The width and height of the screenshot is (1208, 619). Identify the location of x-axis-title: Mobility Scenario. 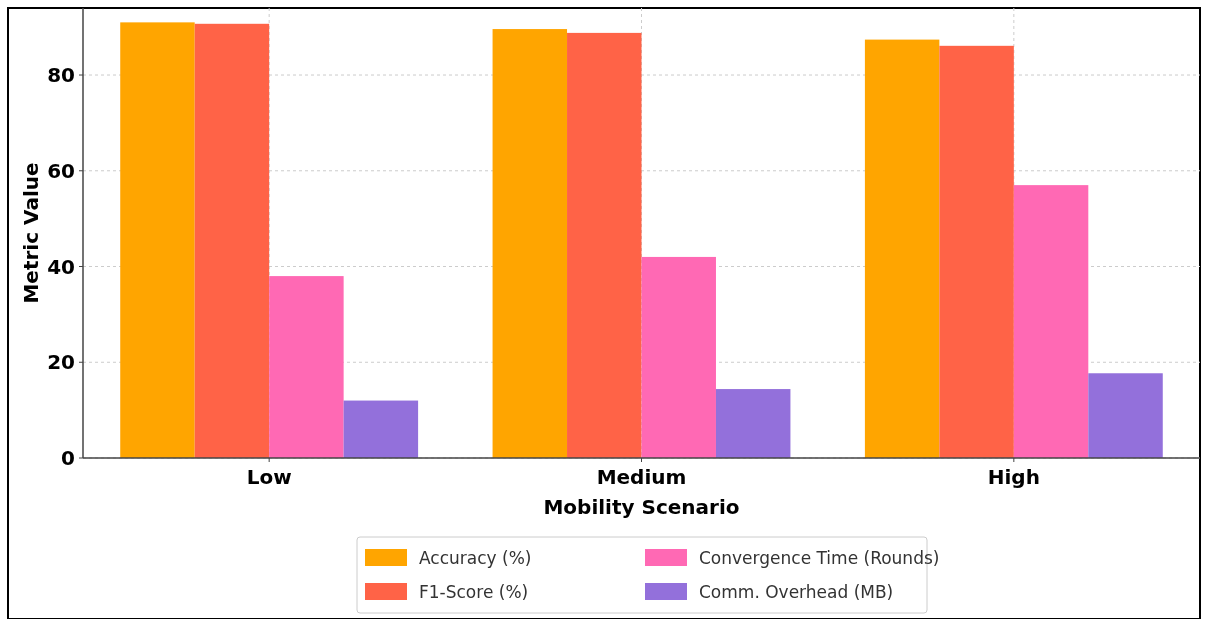
(641, 507).